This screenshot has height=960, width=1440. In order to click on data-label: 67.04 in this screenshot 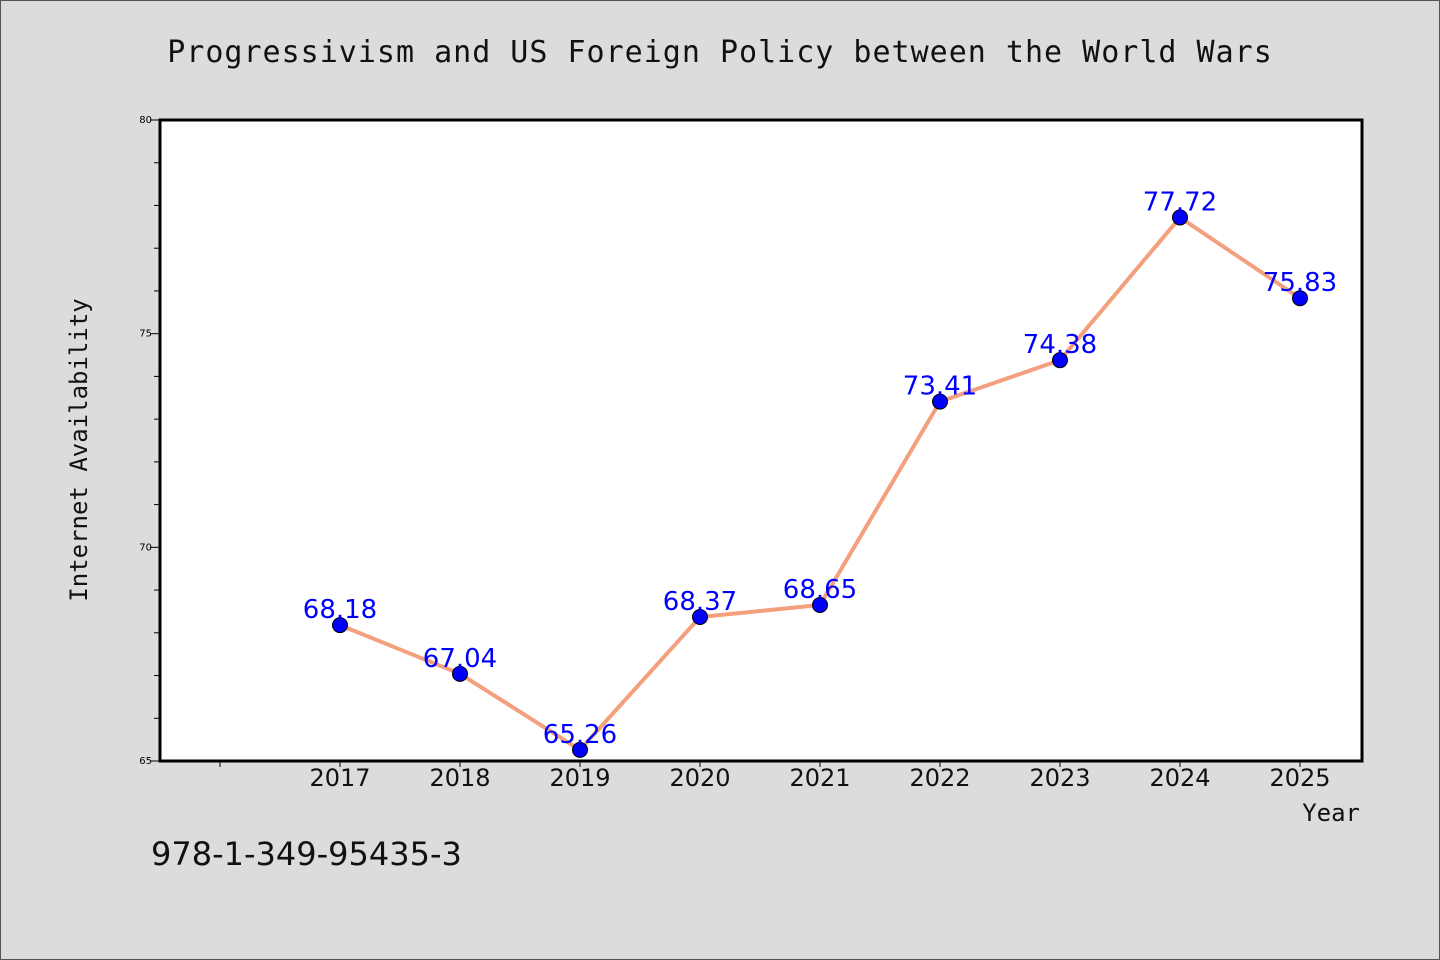, I will do `click(460, 659)`.